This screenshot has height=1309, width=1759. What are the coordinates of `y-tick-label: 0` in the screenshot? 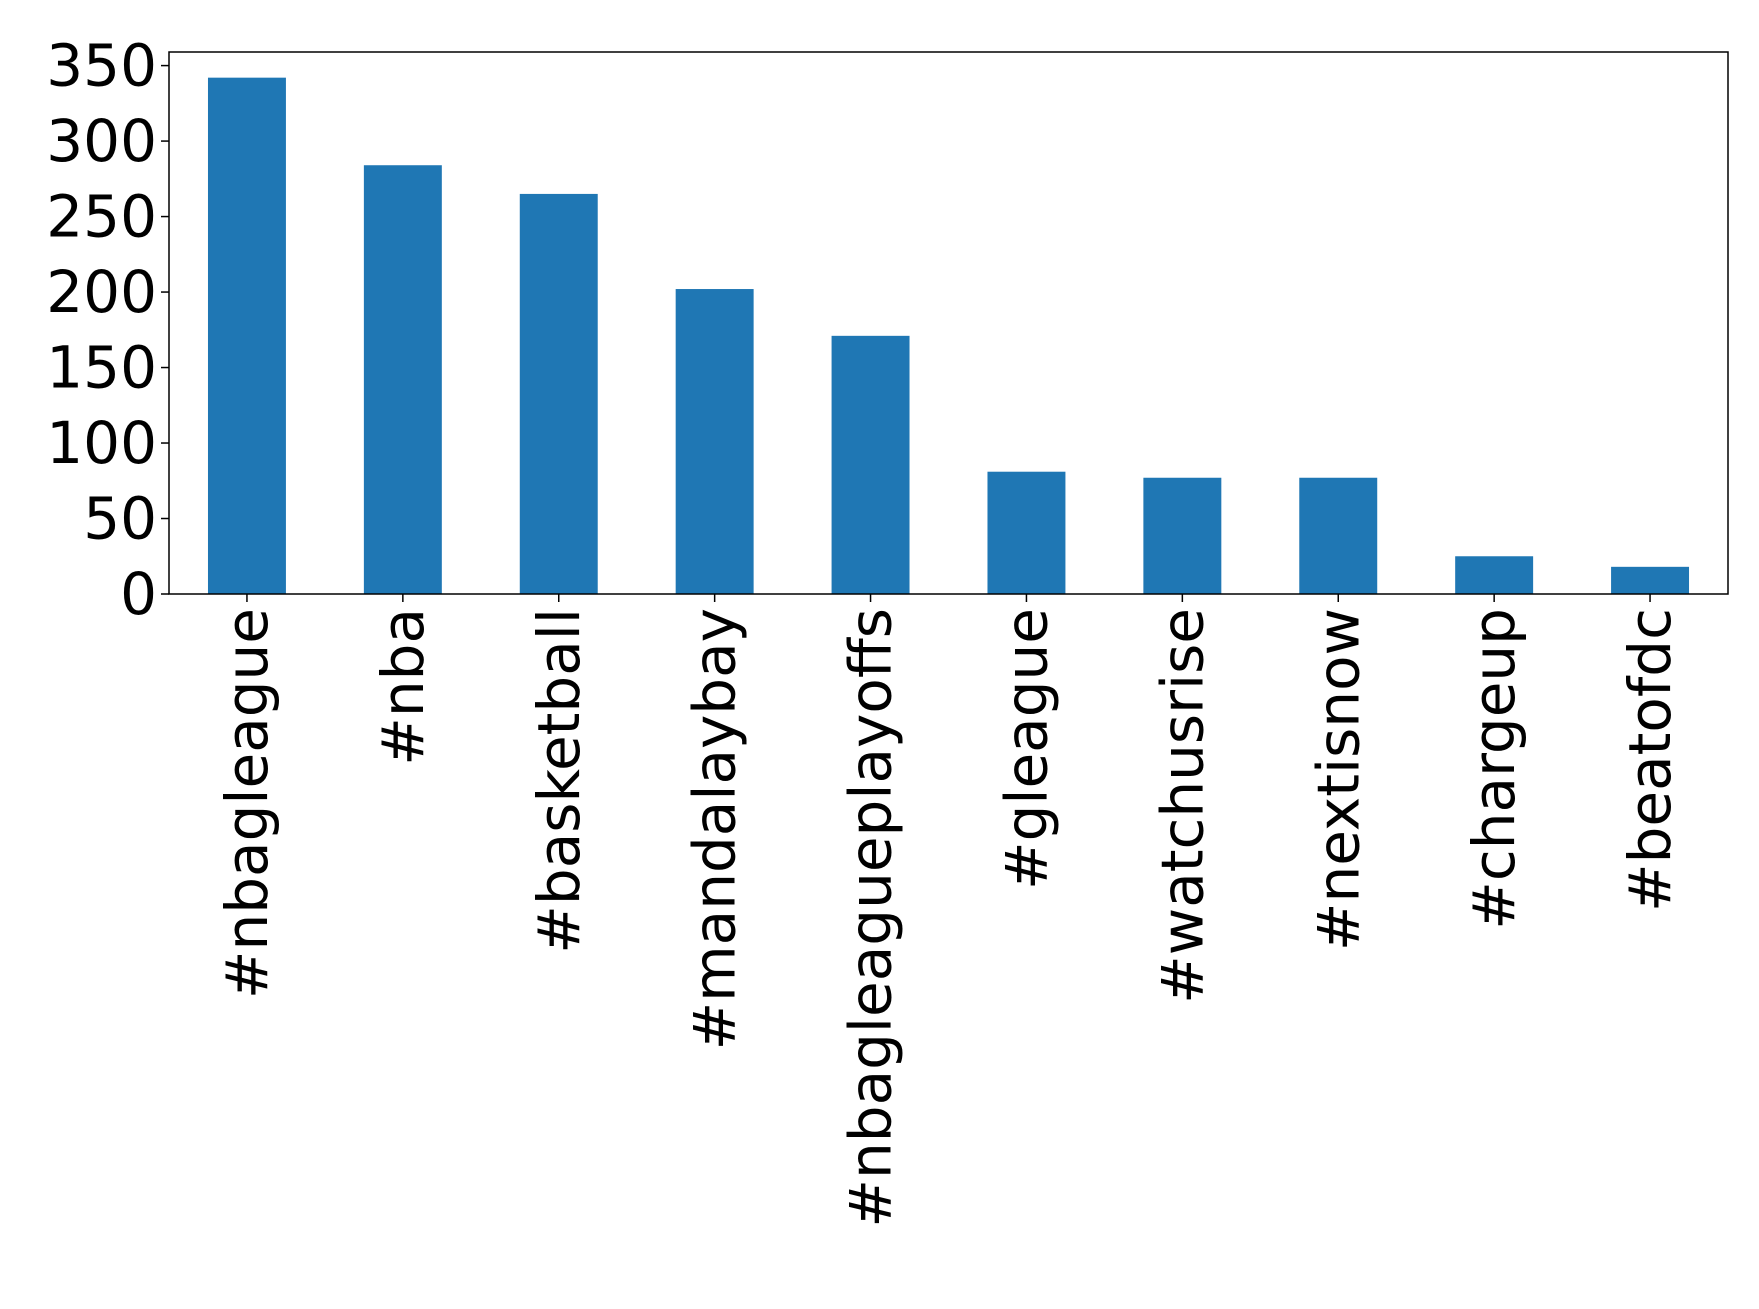 It's located at (138, 594).